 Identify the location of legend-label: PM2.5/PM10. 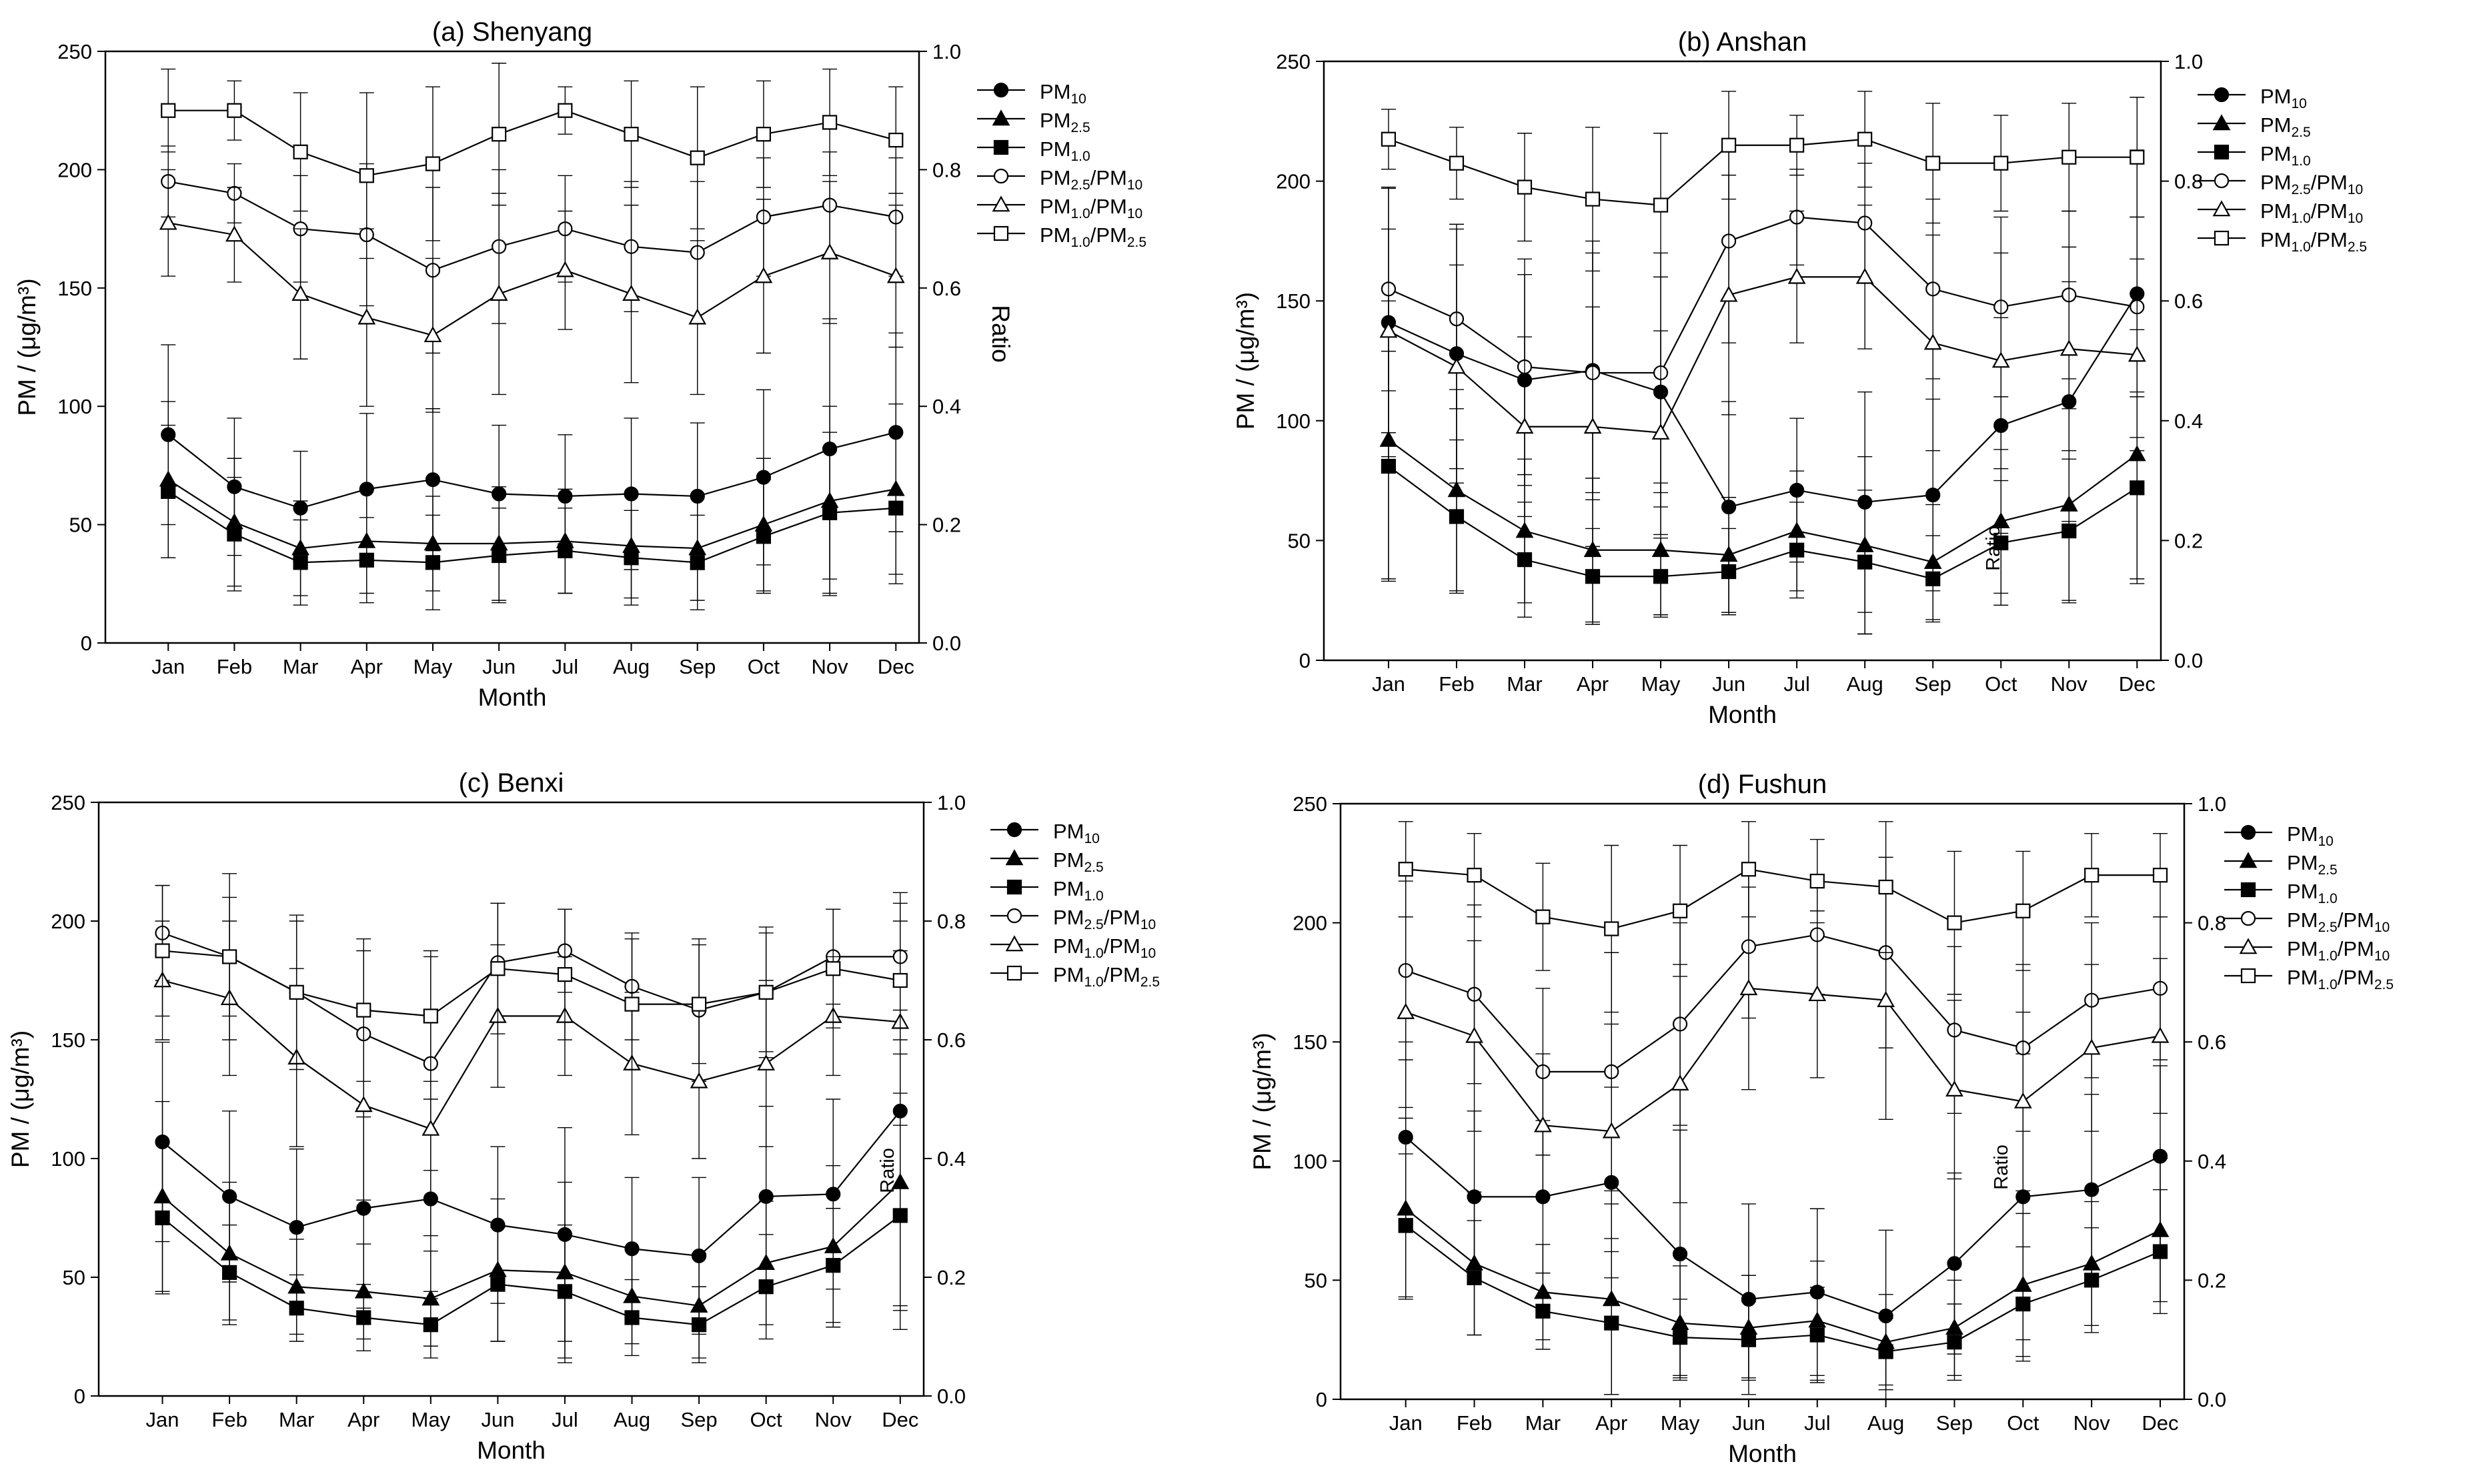
(2338, 921).